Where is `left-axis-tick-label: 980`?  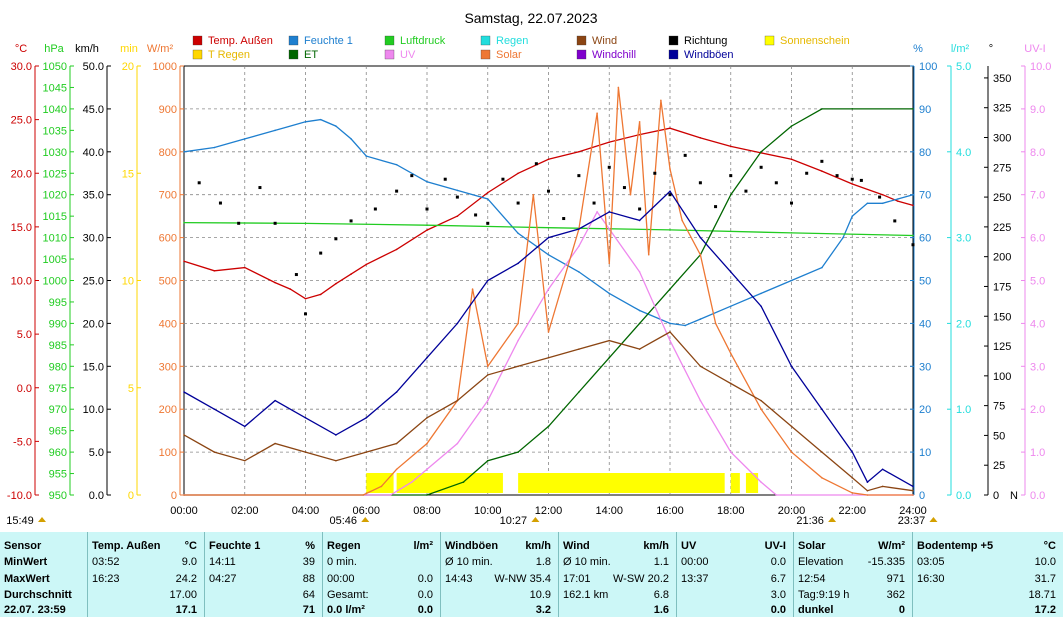
left-axis-tick-label: 980 is located at coordinates (58, 367).